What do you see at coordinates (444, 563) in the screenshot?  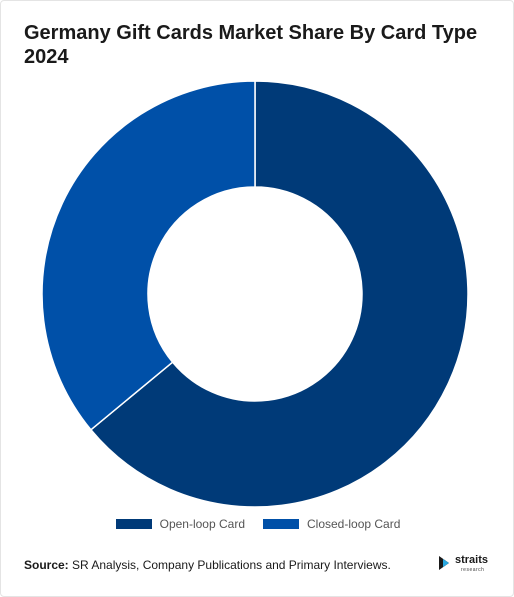 I see `straits-logo-icon` at bounding box center [444, 563].